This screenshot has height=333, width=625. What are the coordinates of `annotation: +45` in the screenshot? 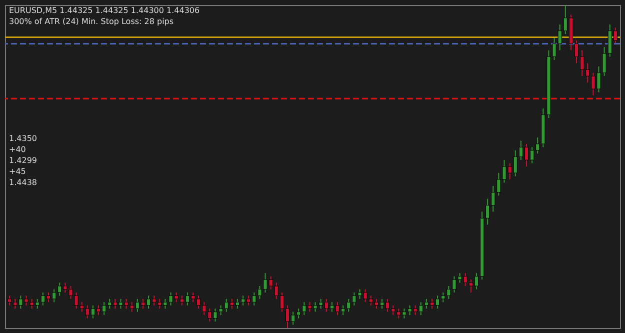 It's located at (17, 171).